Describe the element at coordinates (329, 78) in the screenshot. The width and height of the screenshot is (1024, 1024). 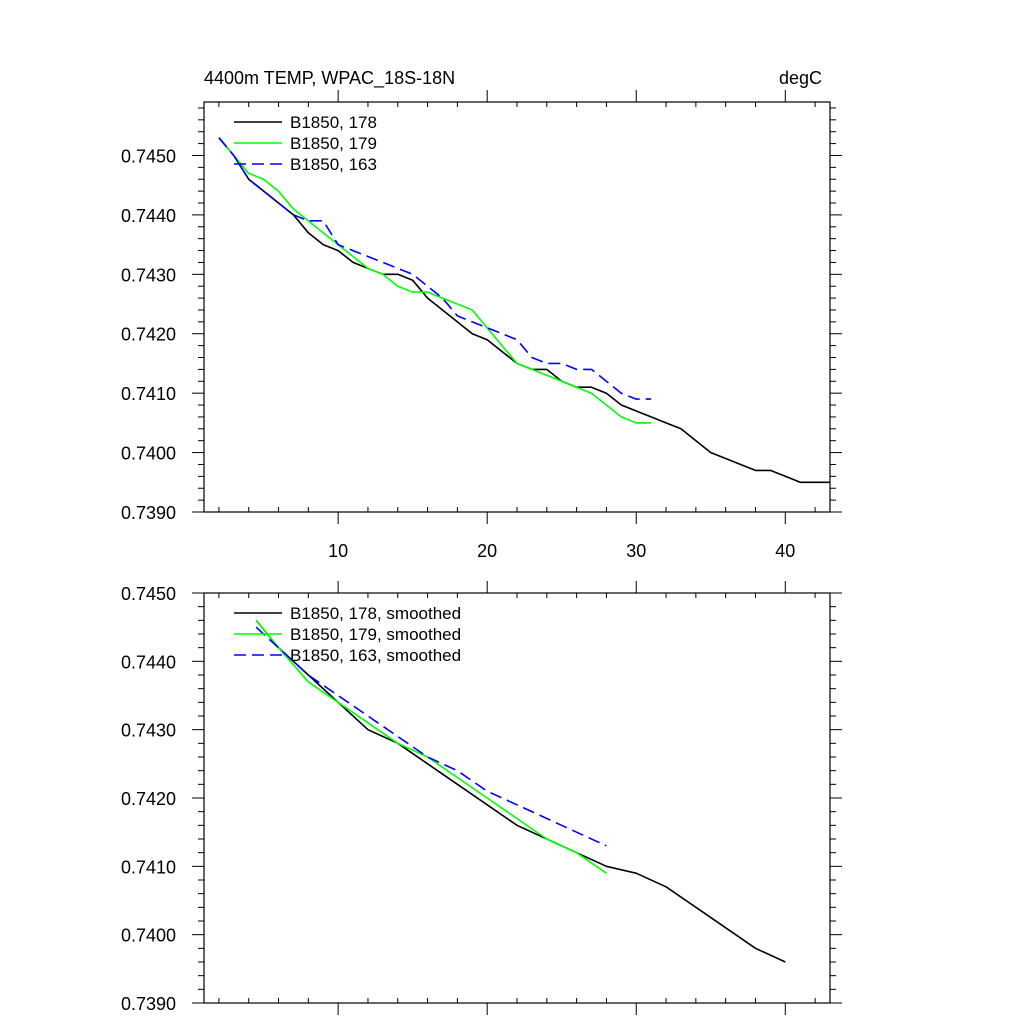
I see `chart-title: 4400m TEMP, WPAC_18S-18N` at that location.